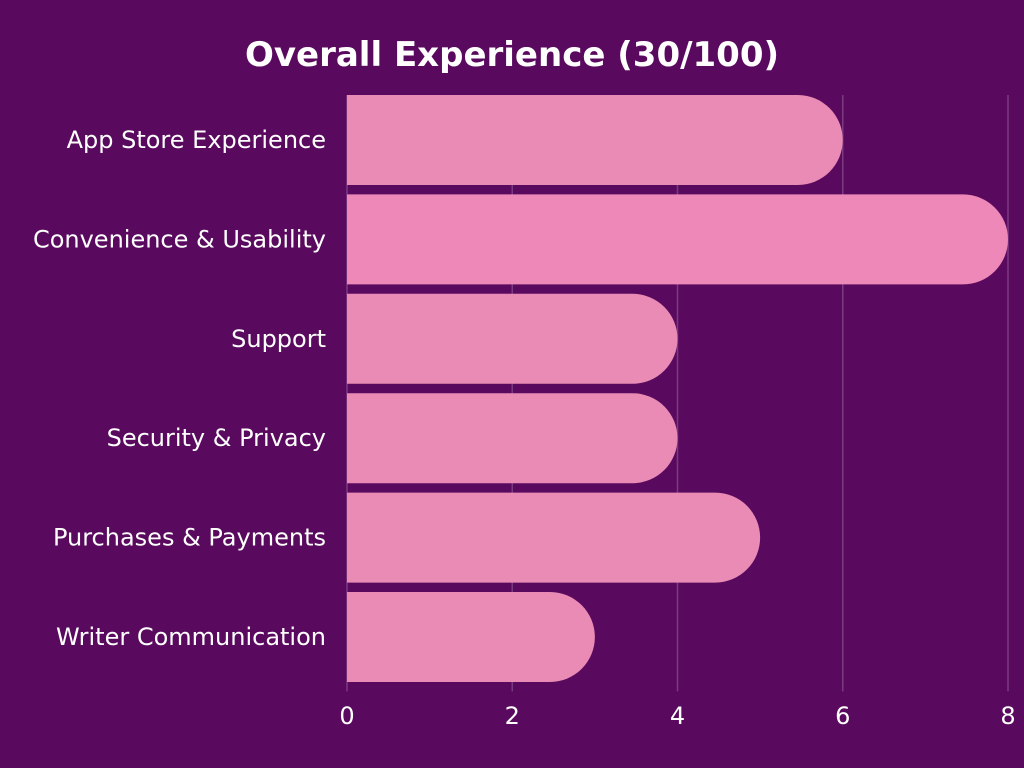 This screenshot has height=768, width=1024. I want to click on x-tick-label: 8, so click(1007, 716).